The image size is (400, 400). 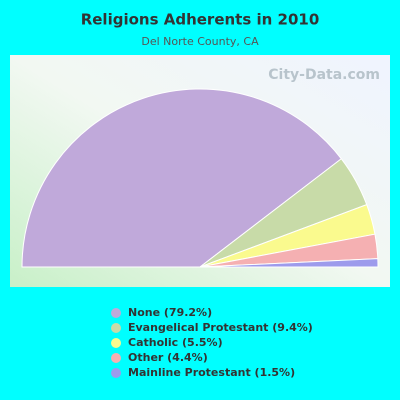 What do you see at coordinates (200, 20) in the screenshot?
I see `chart-title: Religions Adherents in 2010` at bounding box center [200, 20].